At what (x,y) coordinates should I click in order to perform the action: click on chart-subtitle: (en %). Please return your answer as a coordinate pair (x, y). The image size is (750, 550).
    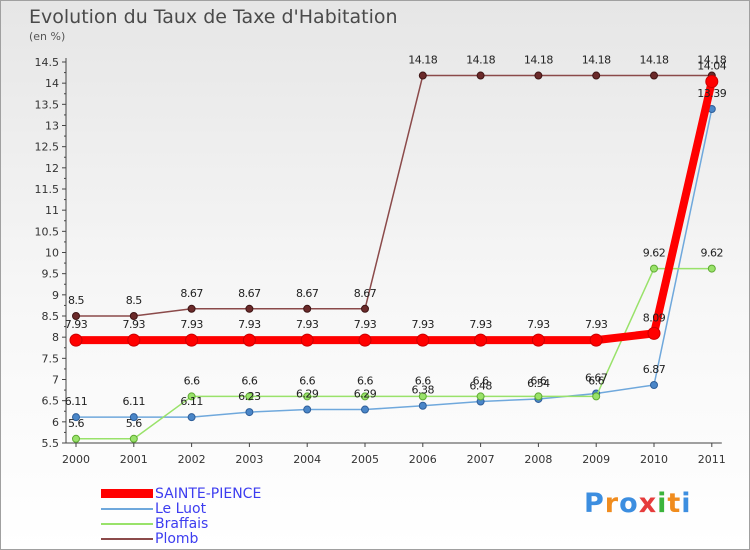
    Looking at the image, I should click on (47, 36).